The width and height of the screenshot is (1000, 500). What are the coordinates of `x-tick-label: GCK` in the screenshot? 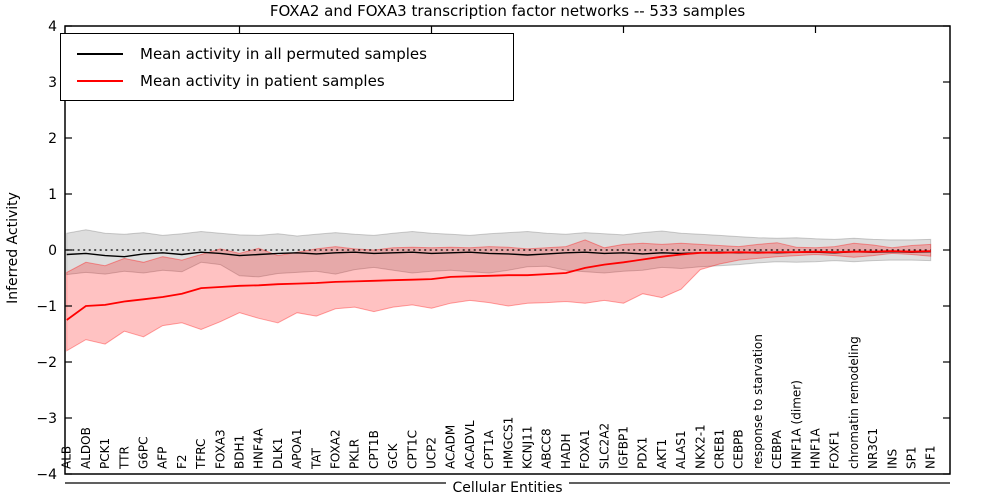 It's located at (393, 455).